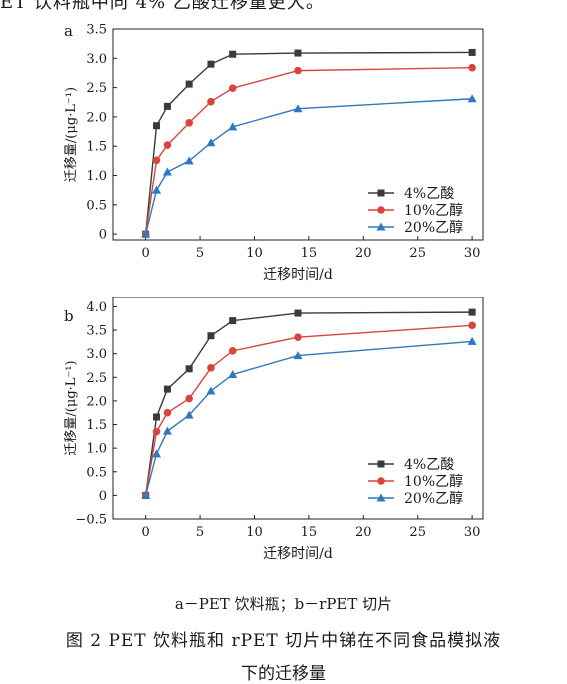 This screenshot has width=567, height=684. What do you see at coordinates (283, 641) in the screenshot?
I see `figure-caption: 图 2 PET 饮料瓶和 rPET 切片中锑在不同食品模拟液` at bounding box center [283, 641].